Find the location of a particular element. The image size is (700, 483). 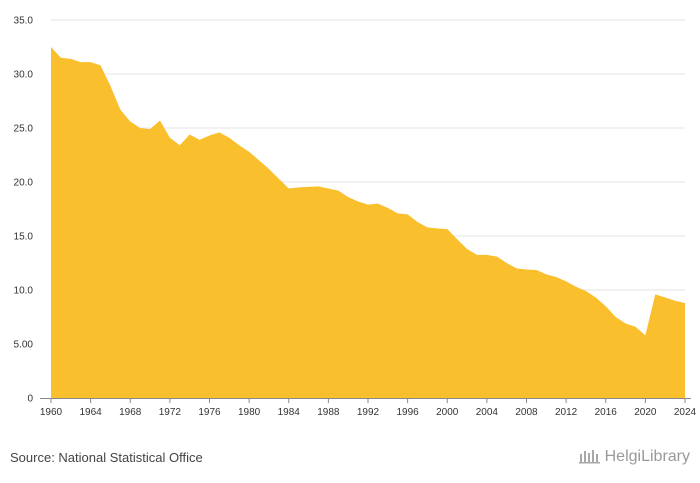

x-tick-label: 2016 is located at coordinates (606, 412).